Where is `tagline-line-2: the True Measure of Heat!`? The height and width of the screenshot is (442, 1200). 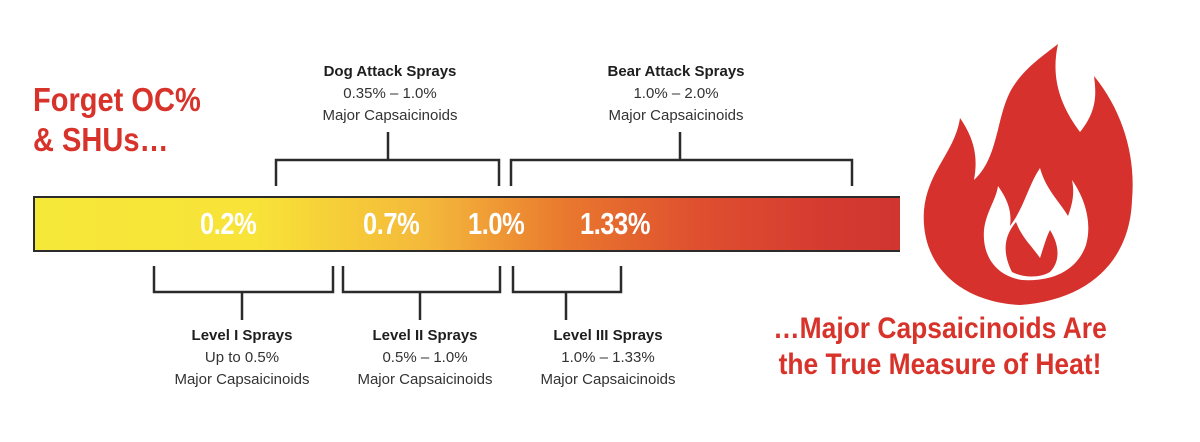 tagline-line-2: the True Measure of Heat! is located at coordinates (940, 364).